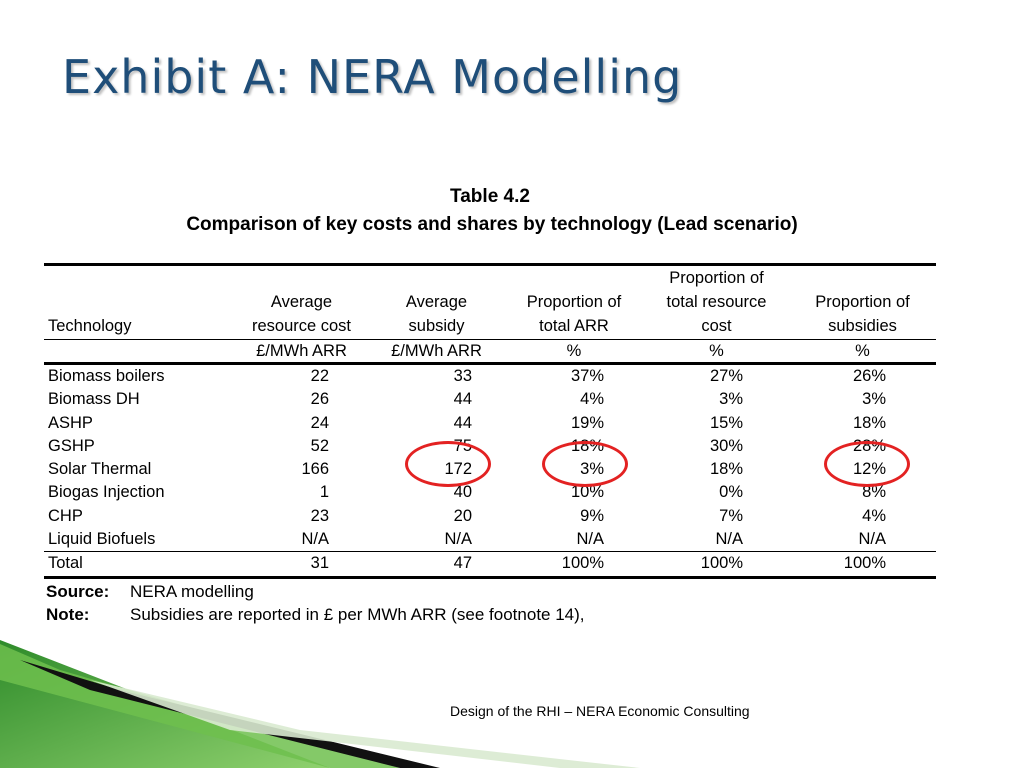  I want to click on table-cell: 52, so click(319, 445).